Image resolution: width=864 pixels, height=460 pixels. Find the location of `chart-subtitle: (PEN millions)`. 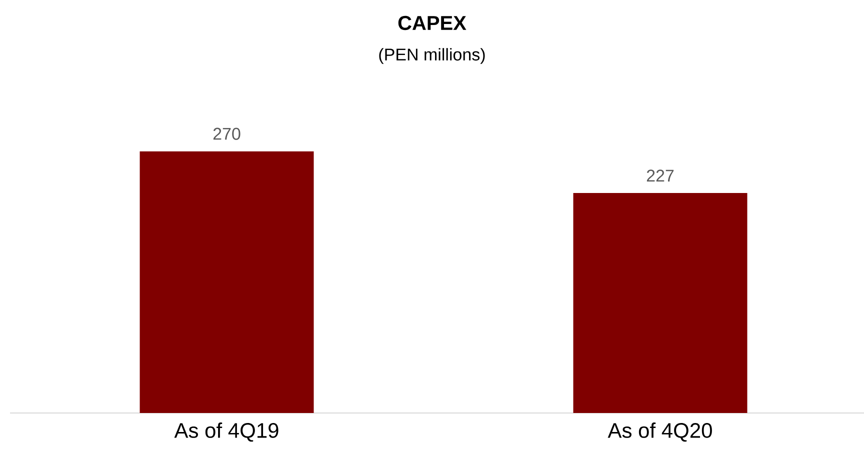

chart-subtitle: (PEN millions) is located at coordinates (432, 56).